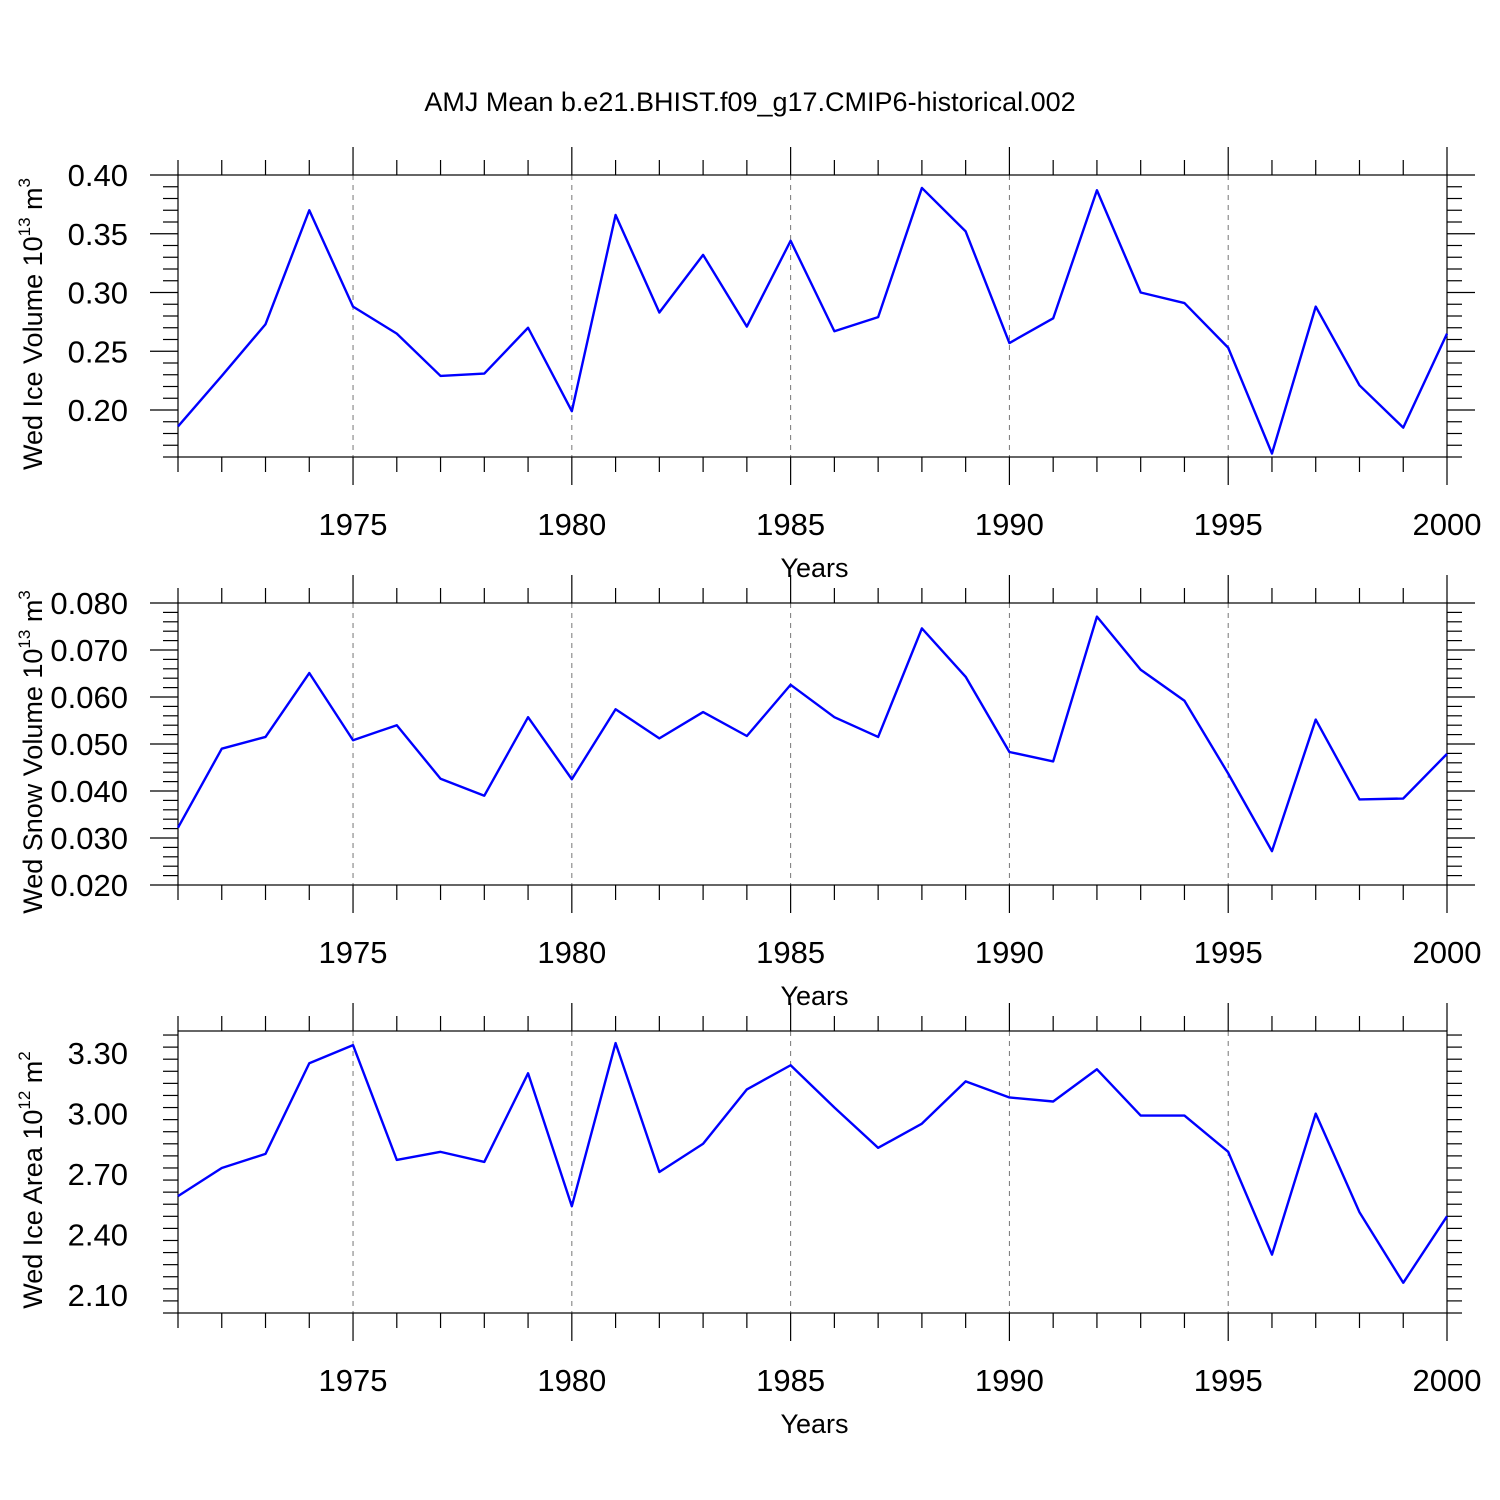 The width and height of the screenshot is (1500, 1500). Describe the element at coordinates (89, 838) in the screenshot. I see `y-tick-label-1: 0.030` at that location.